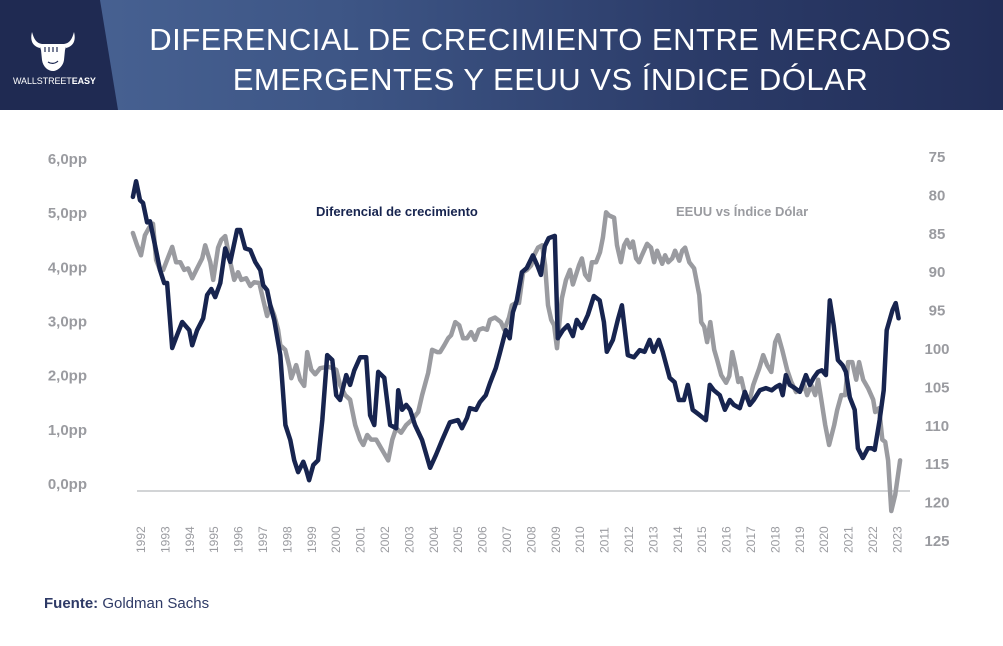 The image size is (1003, 646). What do you see at coordinates (873, 539) in the screenshot?
I see `x-tick-label: 2022` at bounding box center [873, 539].